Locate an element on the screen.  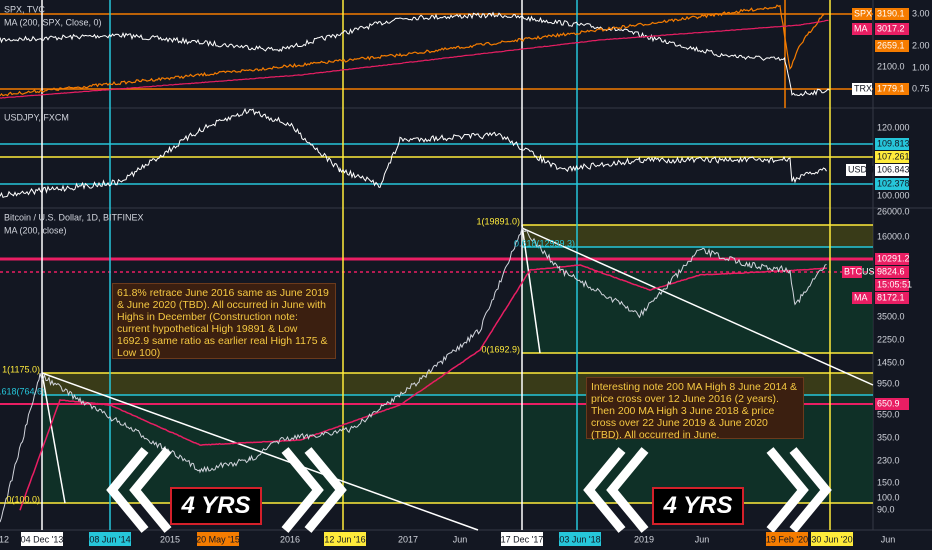
price-label: 2100.0 is located at coordinates (891, 66).